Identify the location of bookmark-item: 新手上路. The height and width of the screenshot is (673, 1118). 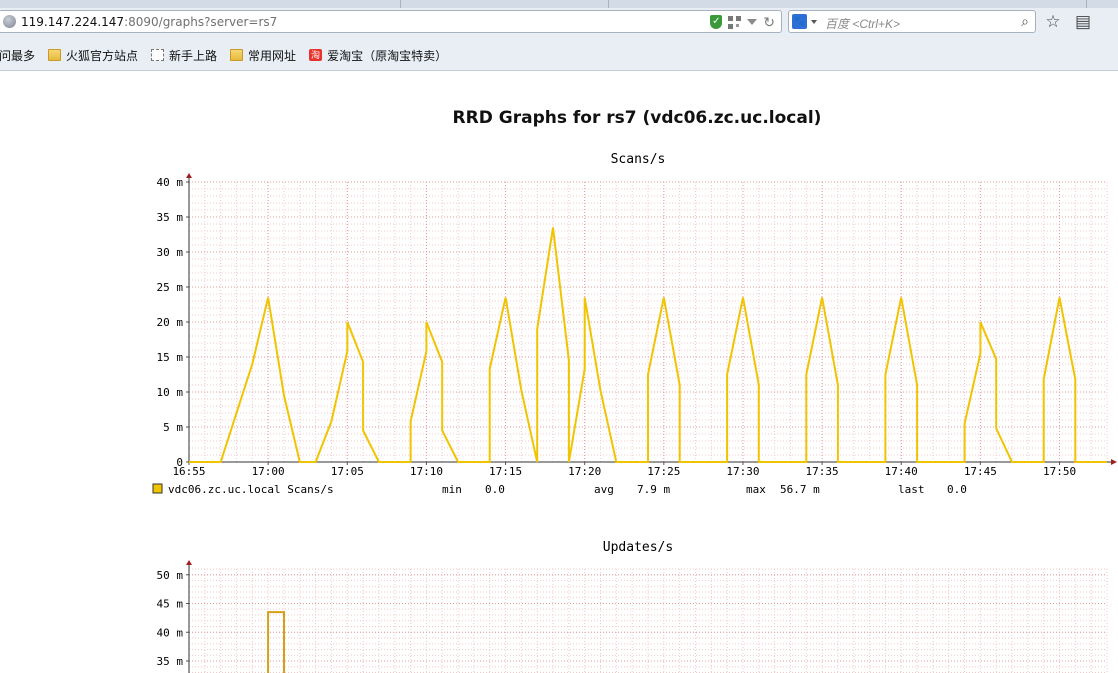
(181, 55).